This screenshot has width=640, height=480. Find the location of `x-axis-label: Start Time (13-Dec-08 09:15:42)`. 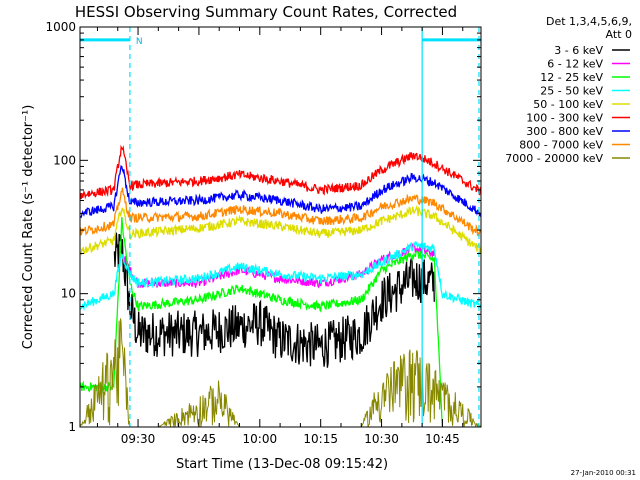

x-axis-label: Start Time (13-Dec-08 09:15:42) is located at coordinates (282, 464).